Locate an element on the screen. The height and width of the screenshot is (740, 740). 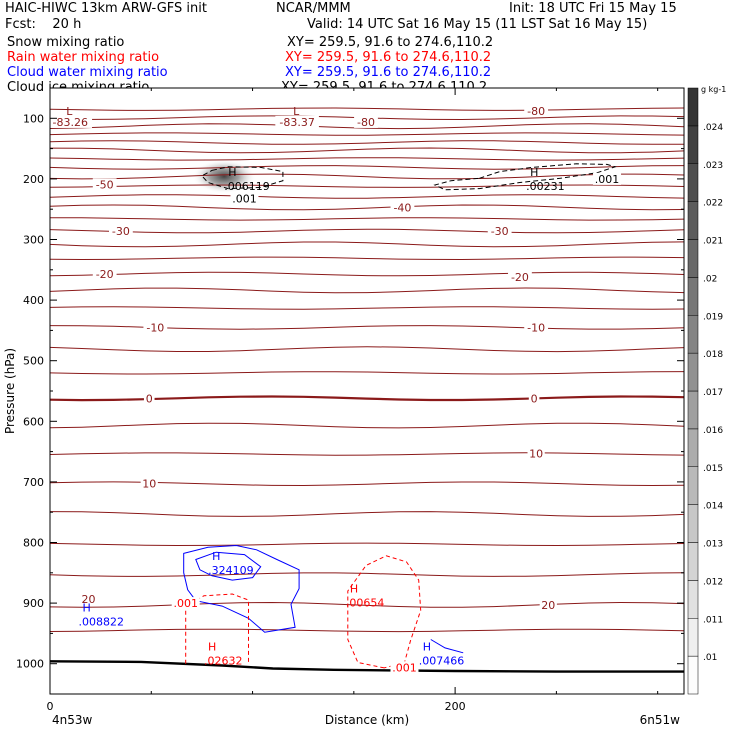
colorbar-level-label: .019 is located at coordinates (713, 317).